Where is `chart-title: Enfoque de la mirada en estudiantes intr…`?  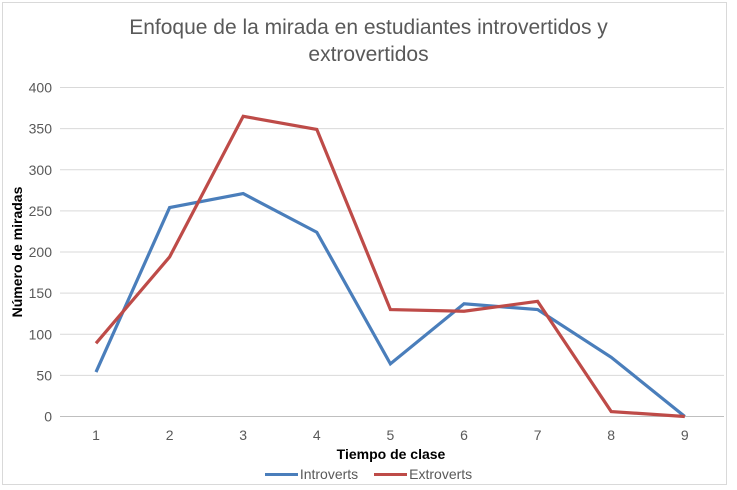 chart-title: Enfoque de la mirada en estudiantes intr… is located at coordinates (368, 41).